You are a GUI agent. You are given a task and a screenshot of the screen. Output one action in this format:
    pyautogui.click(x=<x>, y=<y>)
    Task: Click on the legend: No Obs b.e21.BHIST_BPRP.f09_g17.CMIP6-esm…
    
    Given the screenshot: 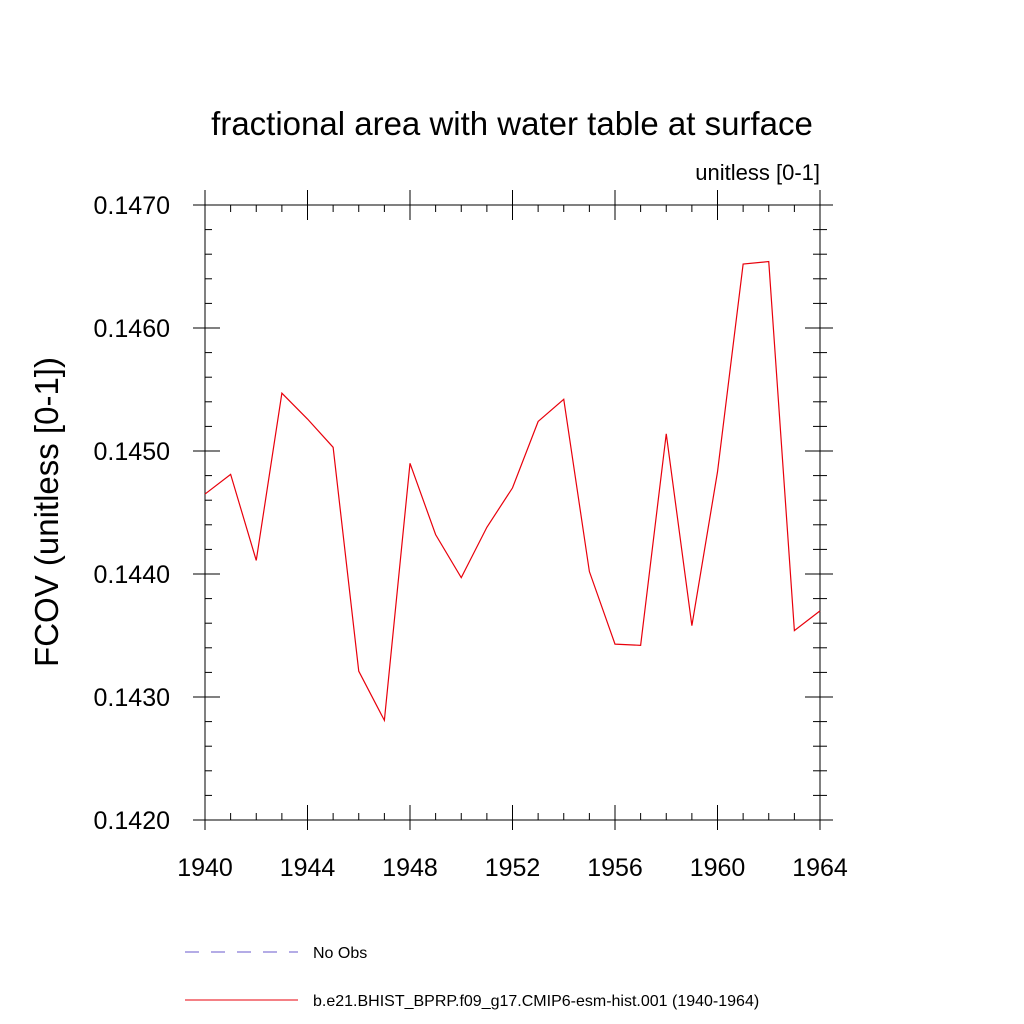 What is the action you would take?
    pyautogui.click(x=472, y=977)
    